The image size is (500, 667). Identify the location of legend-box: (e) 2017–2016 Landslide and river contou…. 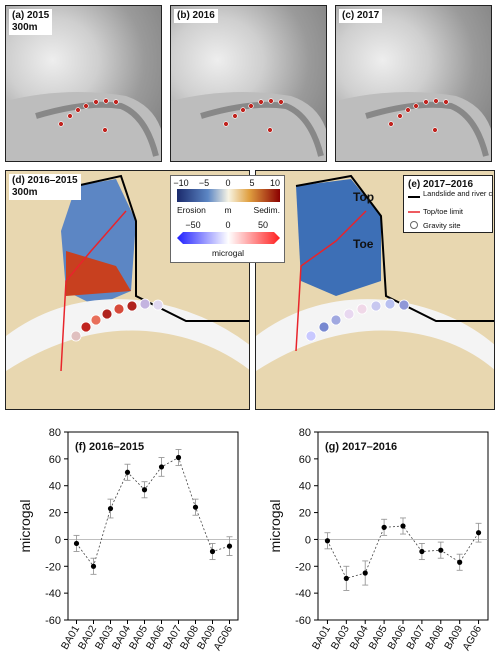
(448, 204).